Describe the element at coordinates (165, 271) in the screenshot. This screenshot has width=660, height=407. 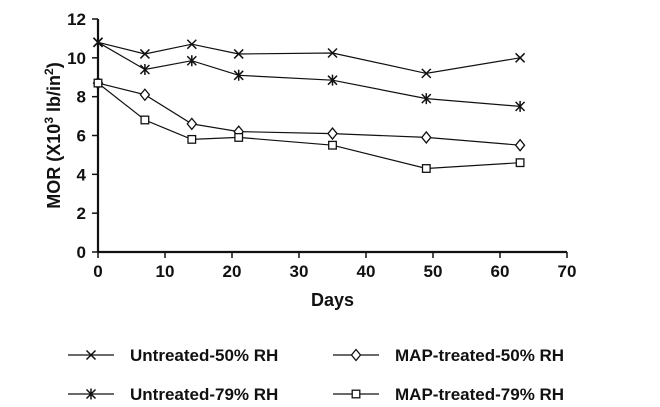
I see `x-tick-label: 10` at that location.